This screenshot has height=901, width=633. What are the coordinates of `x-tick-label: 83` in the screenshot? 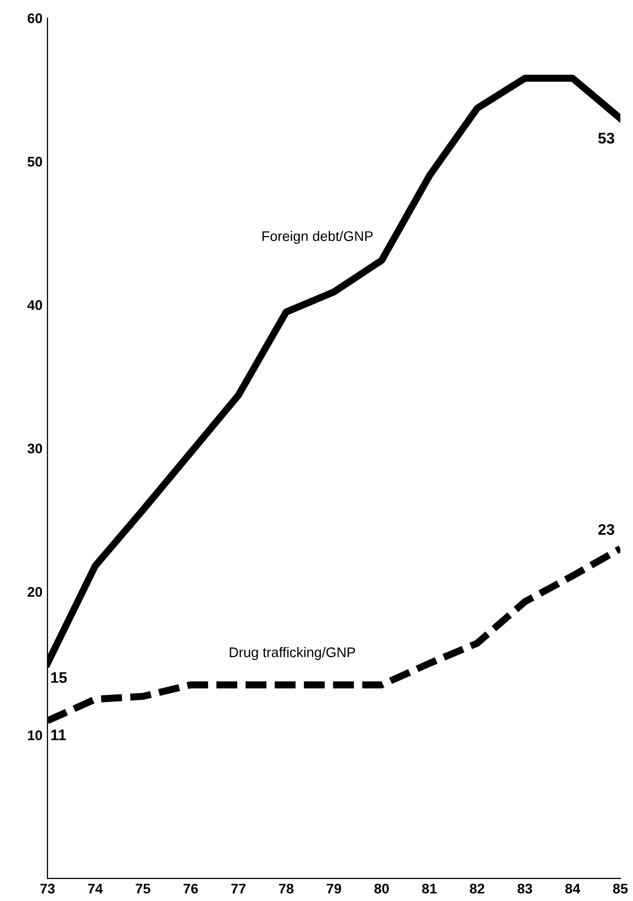 It's located at (525, 889).